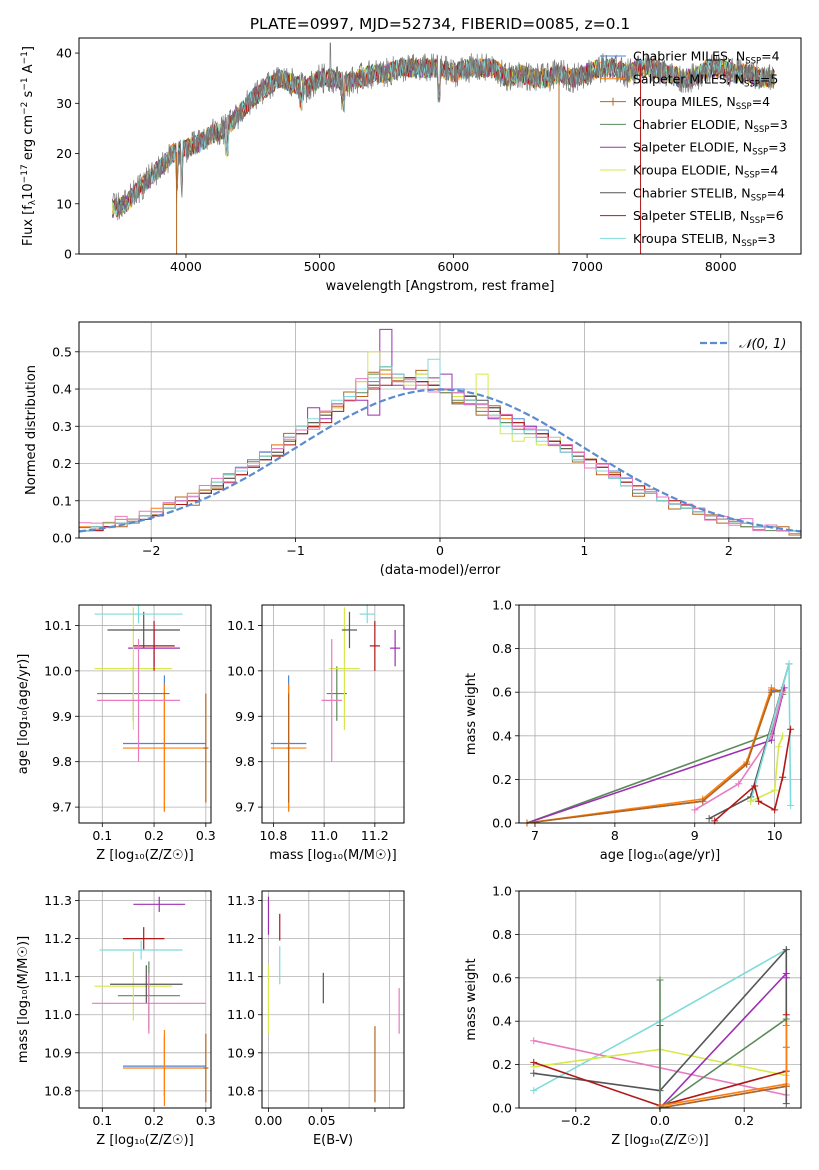  What do you see at coordinates (62, 807) in the screenshot?
I see `age_vs_Z-ytick-label: 9.7` at bounding box center [62, 807].